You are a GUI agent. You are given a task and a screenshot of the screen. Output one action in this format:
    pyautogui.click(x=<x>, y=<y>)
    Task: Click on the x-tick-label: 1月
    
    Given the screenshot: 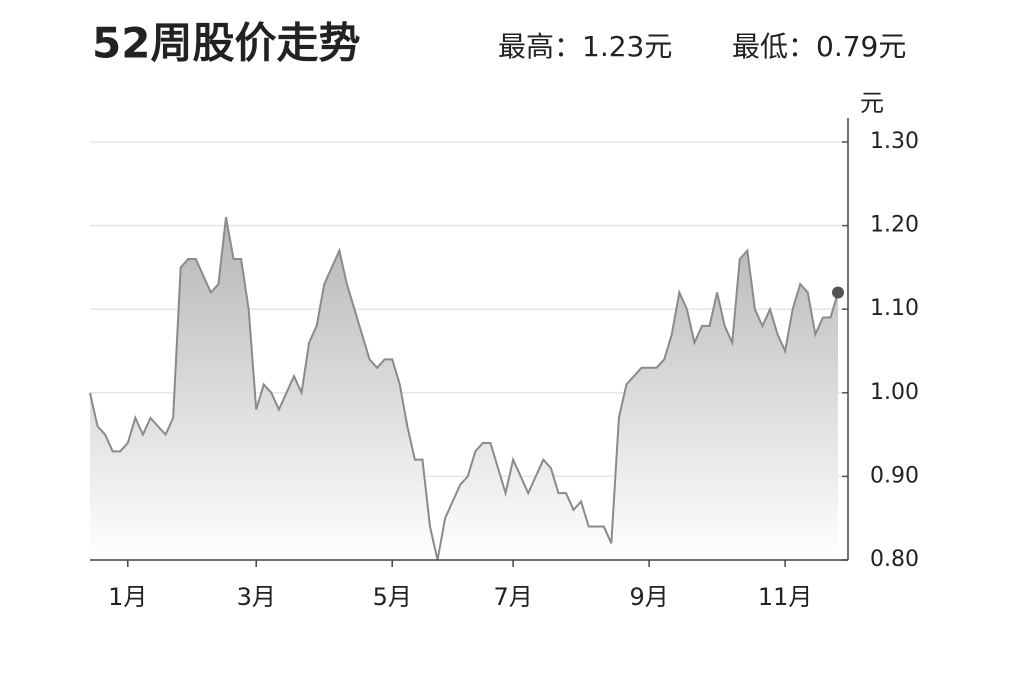 What is the action you would take?
    pyautogui.click(x=127, y=597)
    